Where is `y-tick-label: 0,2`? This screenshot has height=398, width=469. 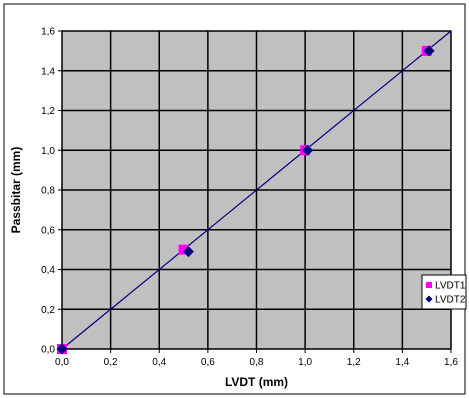
y-tick-label: 0,2 is located at coordinates (48, 310).